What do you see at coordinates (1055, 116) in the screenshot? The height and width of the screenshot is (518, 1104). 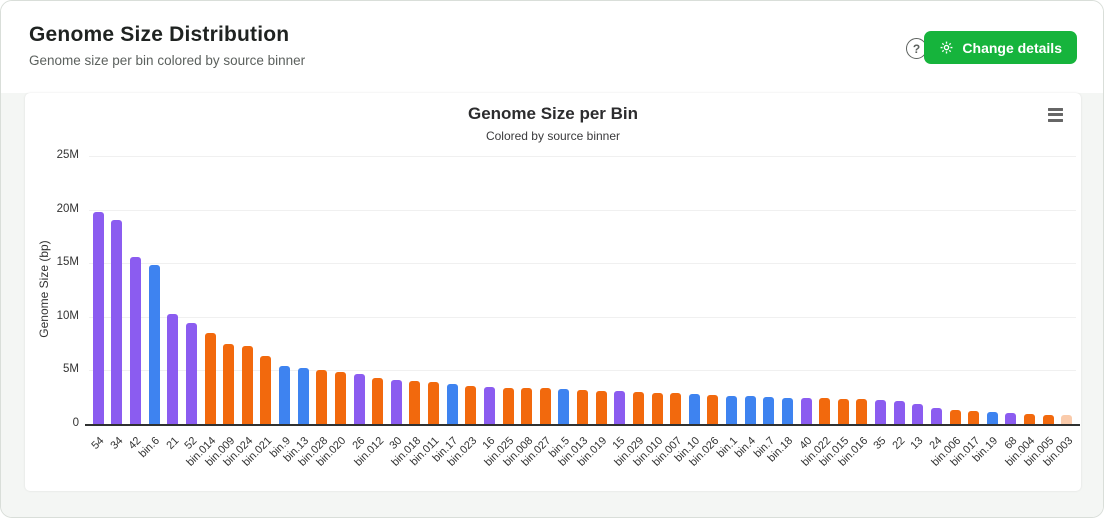 I see `chart-menu-icon` at bounding box center [1055, 116].